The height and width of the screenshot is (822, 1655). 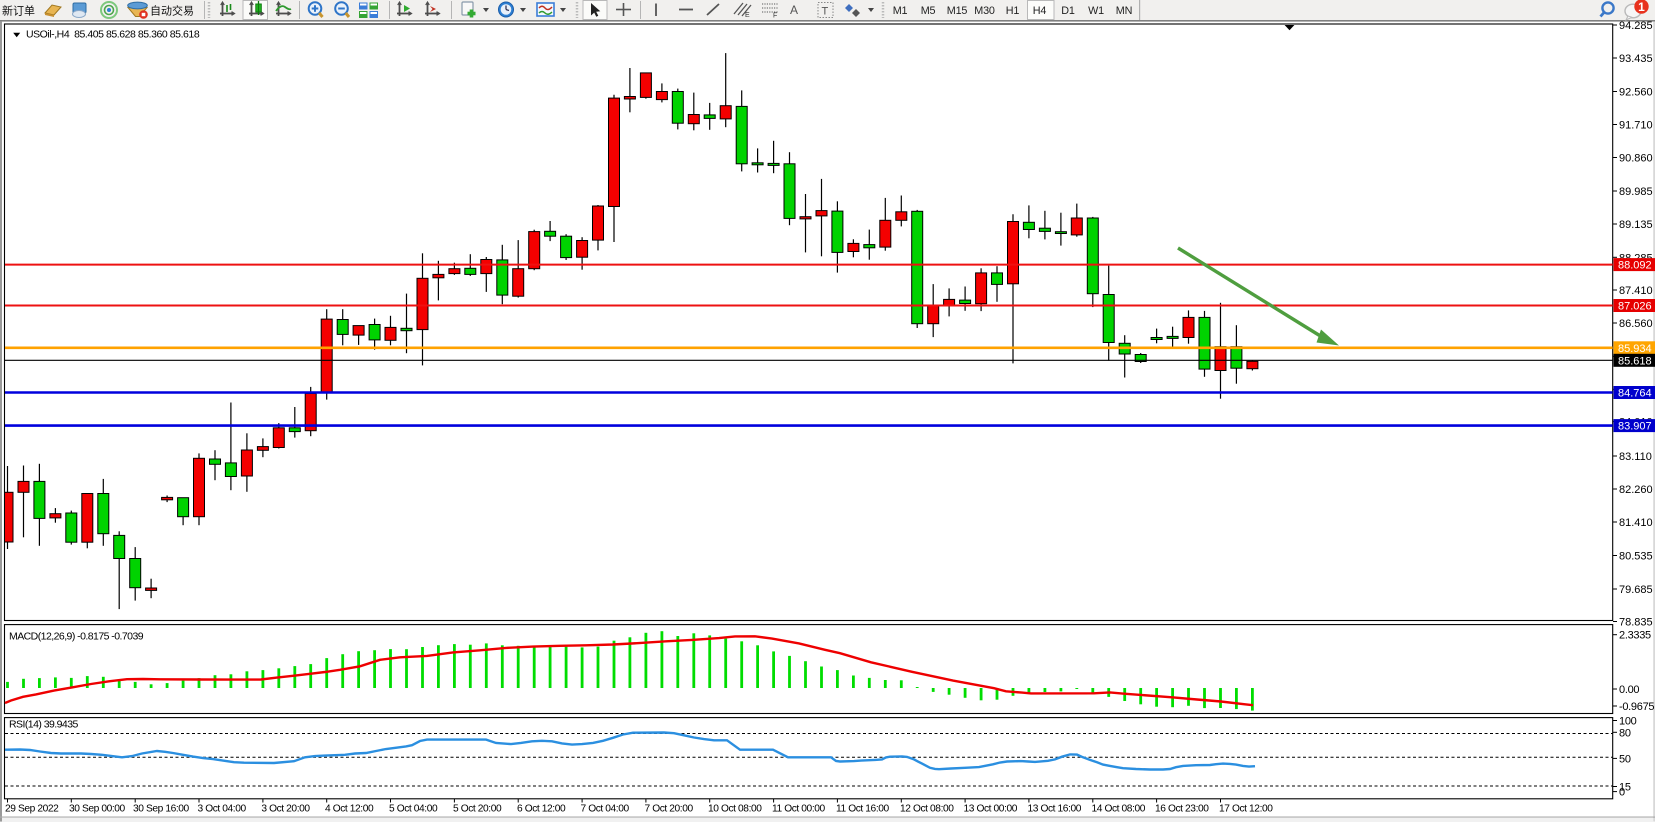 What do you see at coordinates (984, 11) in the screenshot?
I see `svg-text: M30` at bounding box center [984, 11].